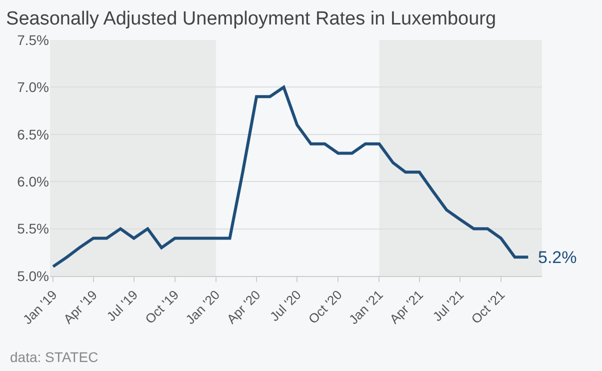 This screenshot has width=602, height=371. What do you see at coordinates (33, 87) in the screenshot?
I see `y-tick-label: 7.0%` at bounding box center [33, 87].